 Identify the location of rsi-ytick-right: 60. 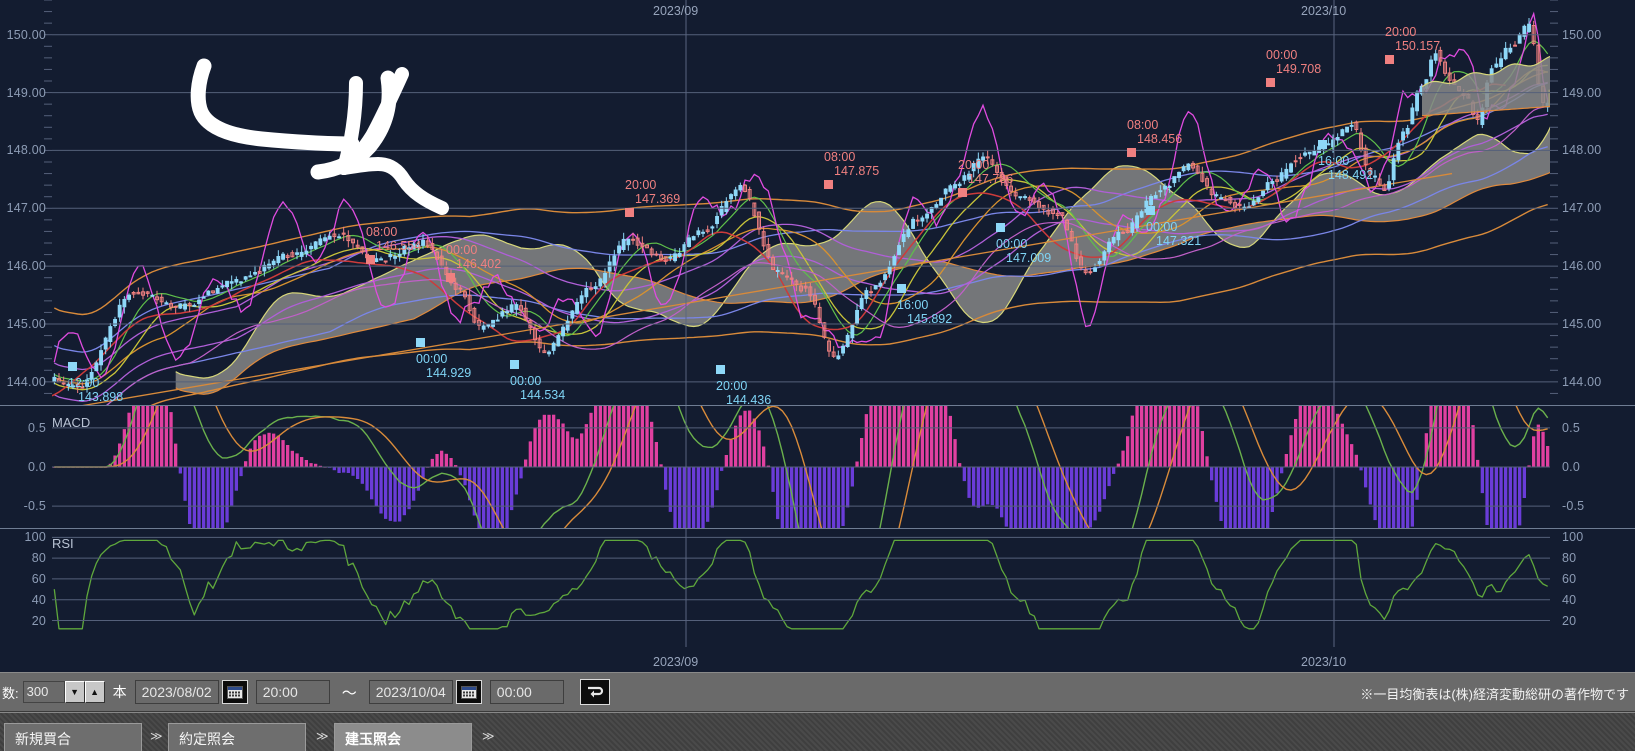
(1569, 578).